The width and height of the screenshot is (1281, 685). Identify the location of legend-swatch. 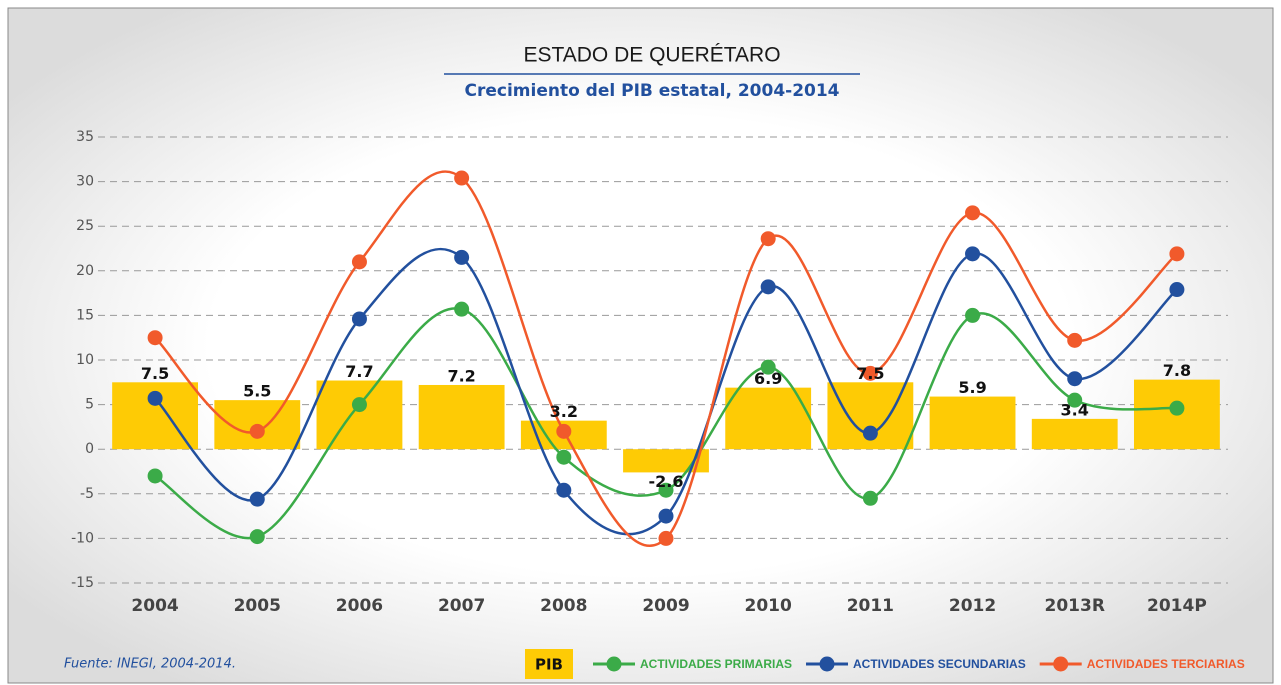
(549, 664).